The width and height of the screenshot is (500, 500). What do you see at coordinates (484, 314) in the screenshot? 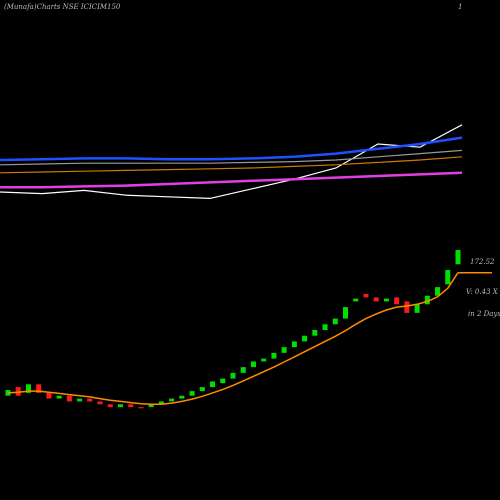
I see `period-note: in 2 Days` at bounding box center [484, 314].